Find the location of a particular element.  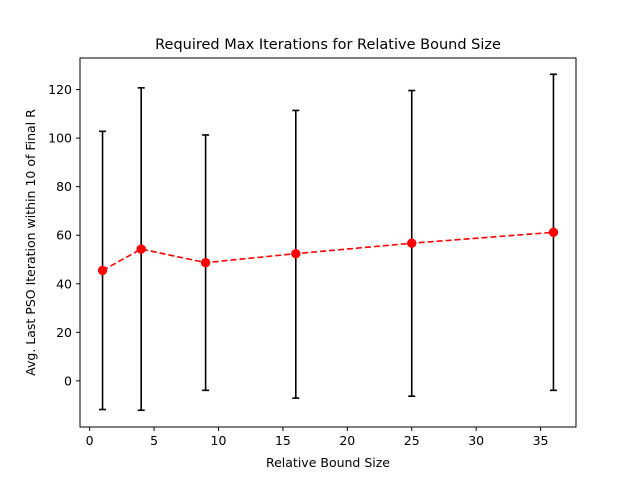

y-tick-label: 20 is located at coordinates (64, 332).